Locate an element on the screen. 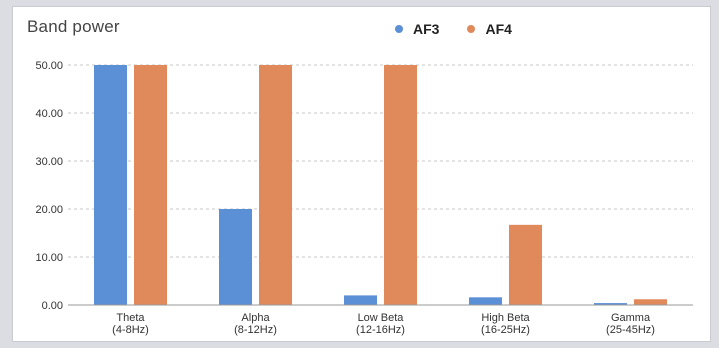 This screenshot has height=348, width=719. legend-swatch-af3 is located at coordinates (399, 29).